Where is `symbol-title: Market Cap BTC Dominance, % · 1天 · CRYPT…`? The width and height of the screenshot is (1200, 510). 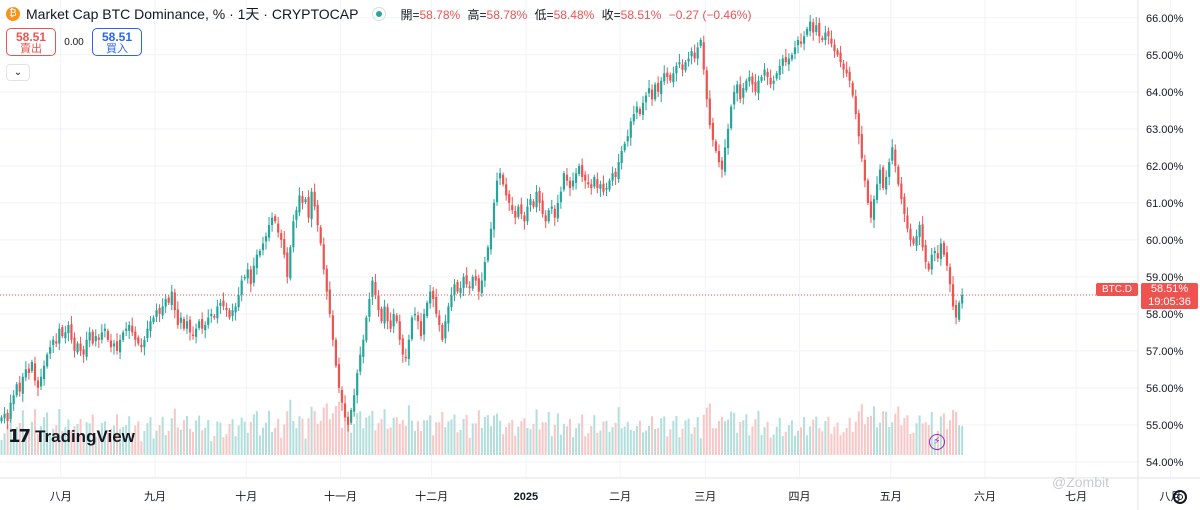
symbol-title: Market Cap BTC Dominance, % · 1天 · CRYPT… is located at coordinates (192, 14).